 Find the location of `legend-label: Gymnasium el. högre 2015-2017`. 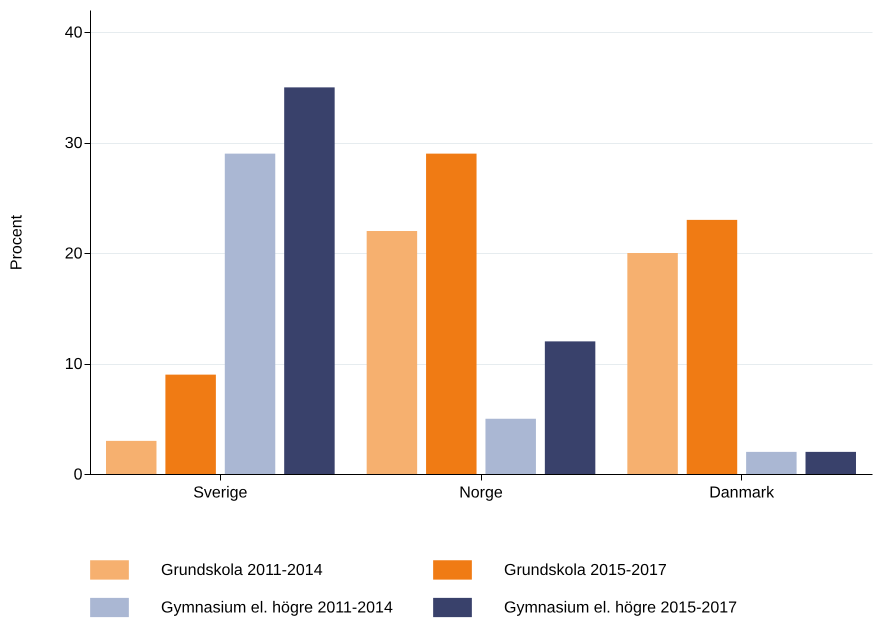

legend-label: Gymnasium el. högre 2015-2017 is located at coordinates (621, 608).